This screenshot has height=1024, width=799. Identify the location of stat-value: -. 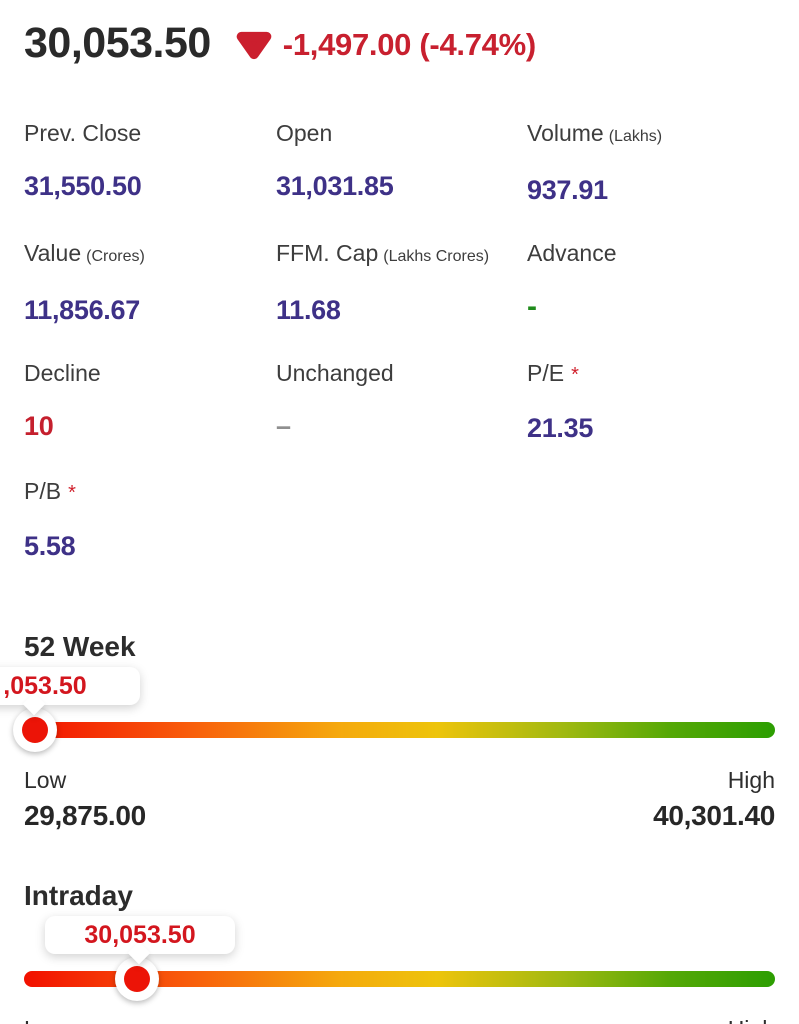
(532, 306).